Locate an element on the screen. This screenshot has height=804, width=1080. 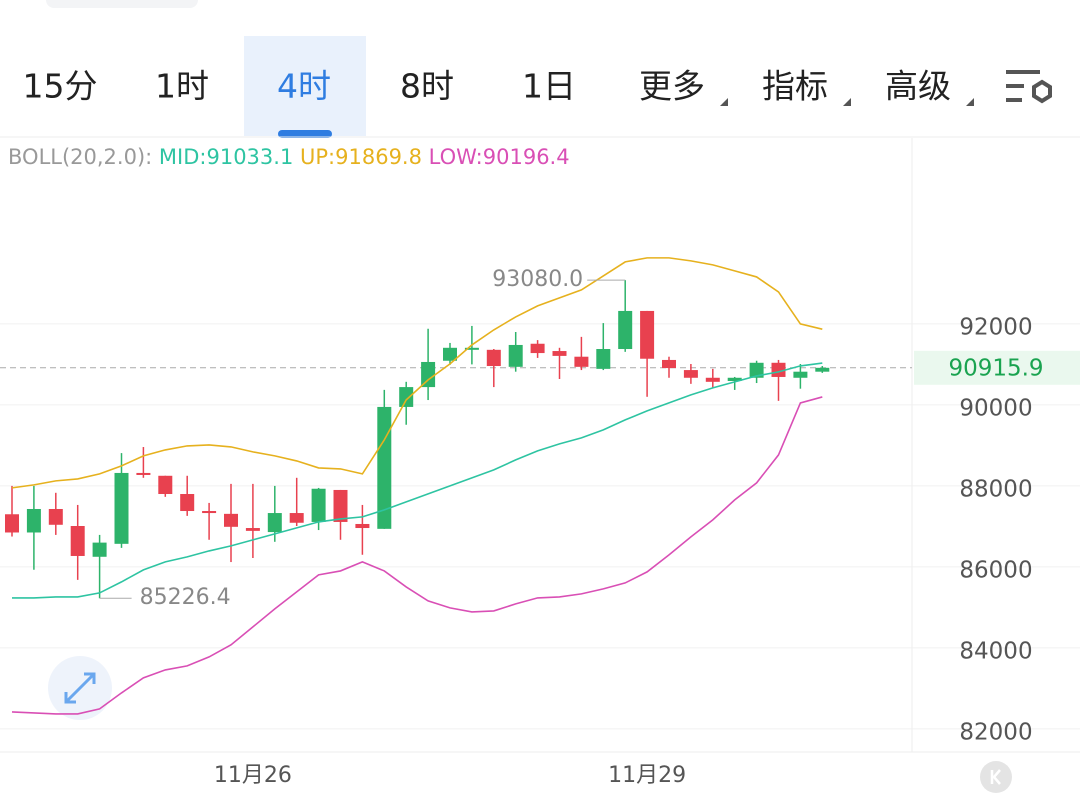
tab: 指标 is located at coordinates (795, 86).